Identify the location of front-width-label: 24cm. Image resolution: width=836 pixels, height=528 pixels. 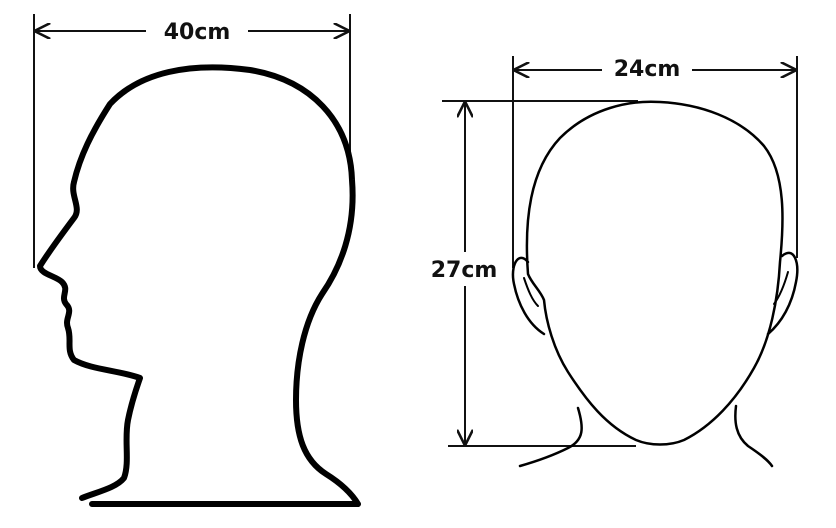
(647, 69).